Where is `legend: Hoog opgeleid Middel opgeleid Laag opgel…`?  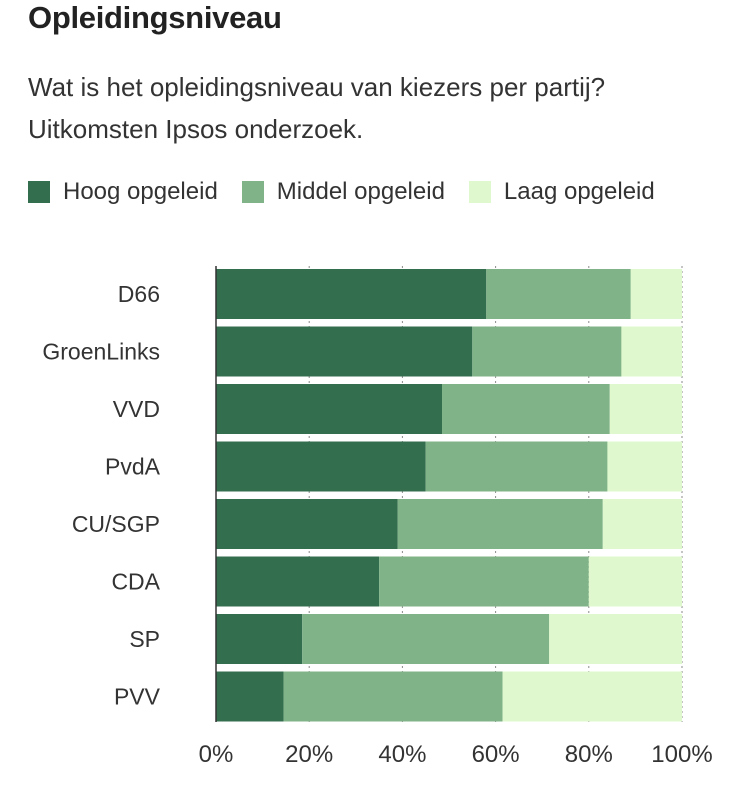
legend: Hoog opgeleid Middel opgeleid Laag opgel… is located at coordinates (353, 192).